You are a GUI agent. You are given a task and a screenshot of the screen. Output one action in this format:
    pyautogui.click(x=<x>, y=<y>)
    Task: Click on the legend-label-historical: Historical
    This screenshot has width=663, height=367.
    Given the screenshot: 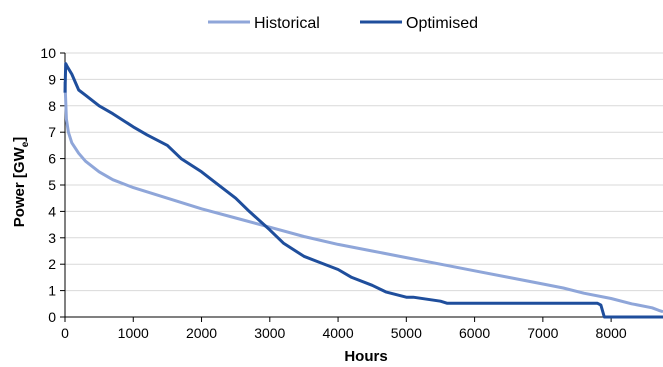 What is the action you would take?
    pyautogui.click(x=287, y=23)
    